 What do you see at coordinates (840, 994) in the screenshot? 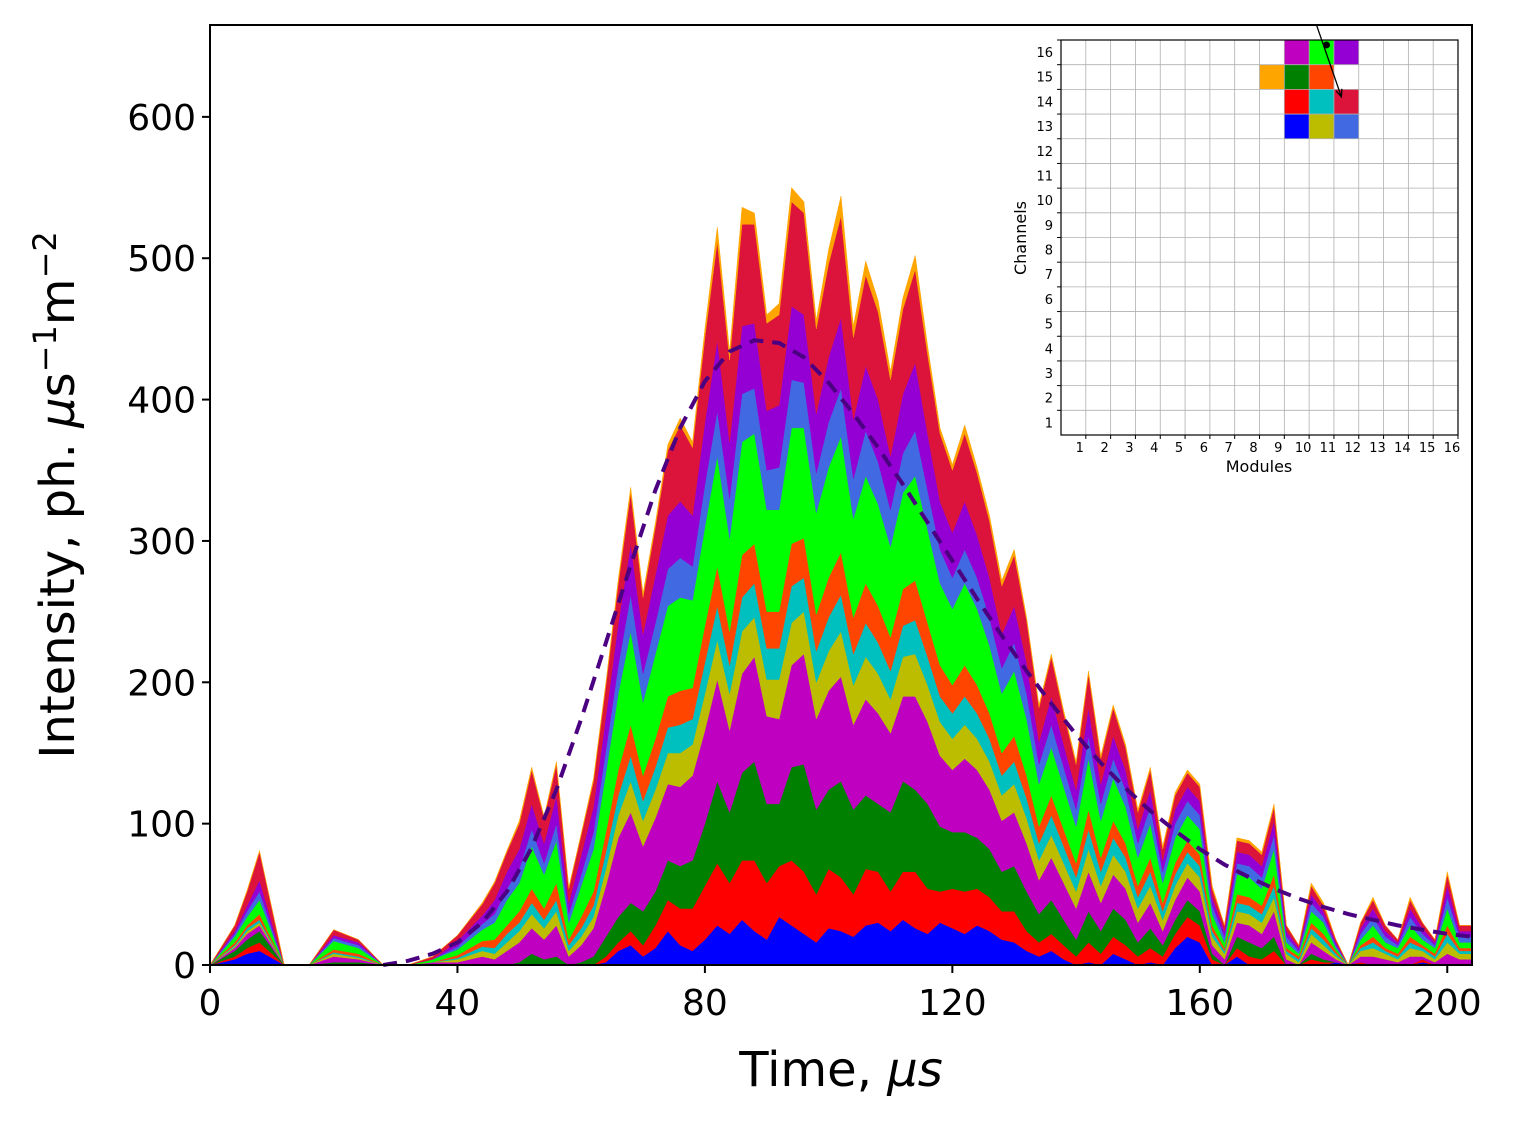
I see `x-axis-ticks: 0 40 80 120 160 200` at bounding box center [840, 994].